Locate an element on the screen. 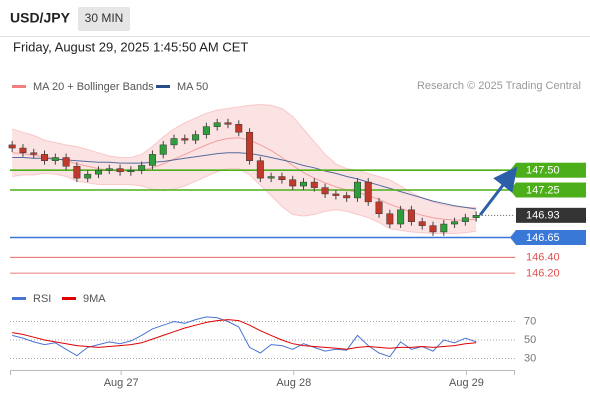  level-label: 146.93 is located at coordinates (543, 216).